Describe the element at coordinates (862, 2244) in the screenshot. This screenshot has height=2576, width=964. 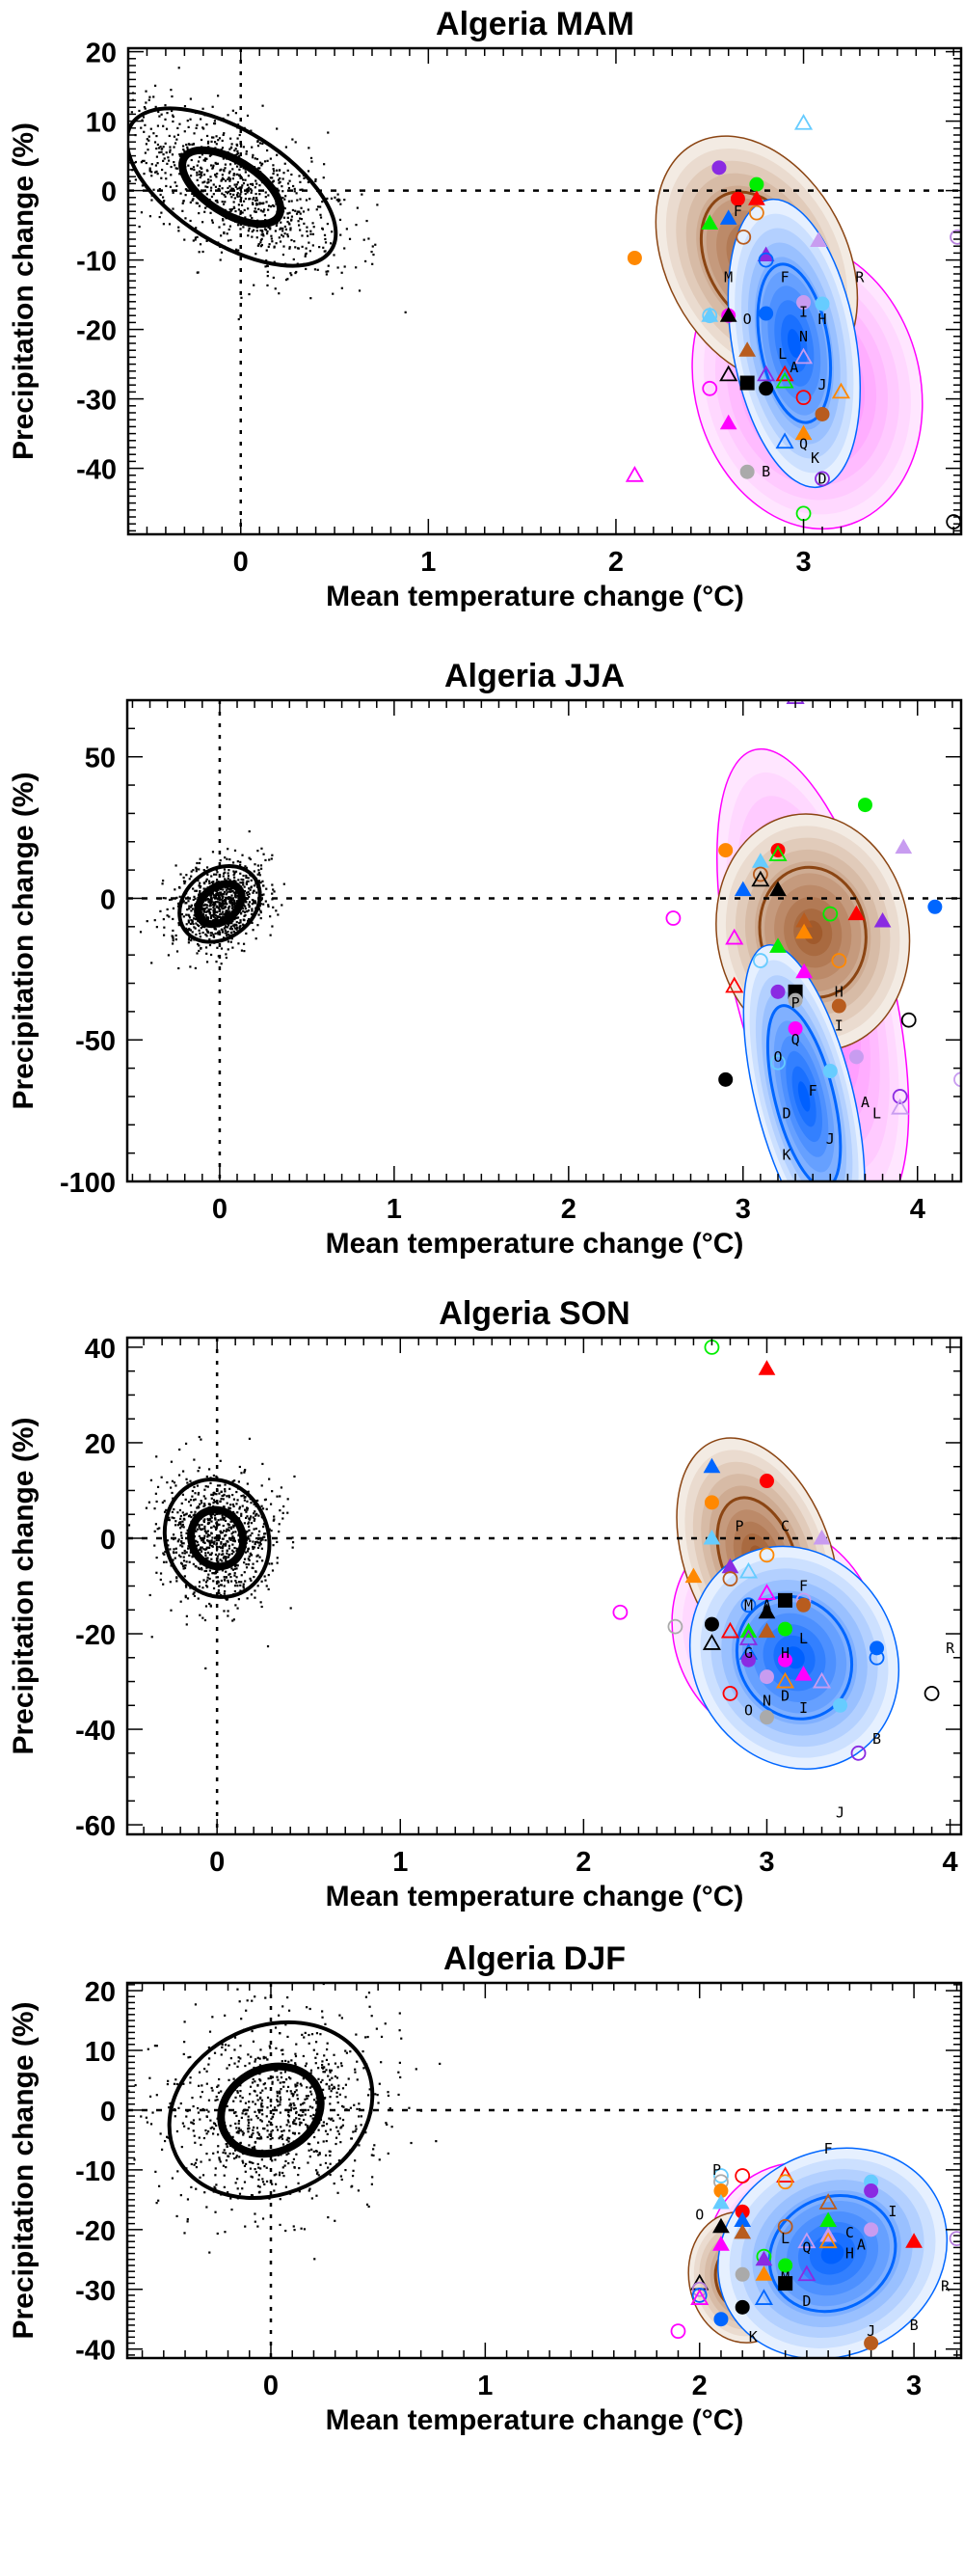
I see `model-letter-label: A` at that location.